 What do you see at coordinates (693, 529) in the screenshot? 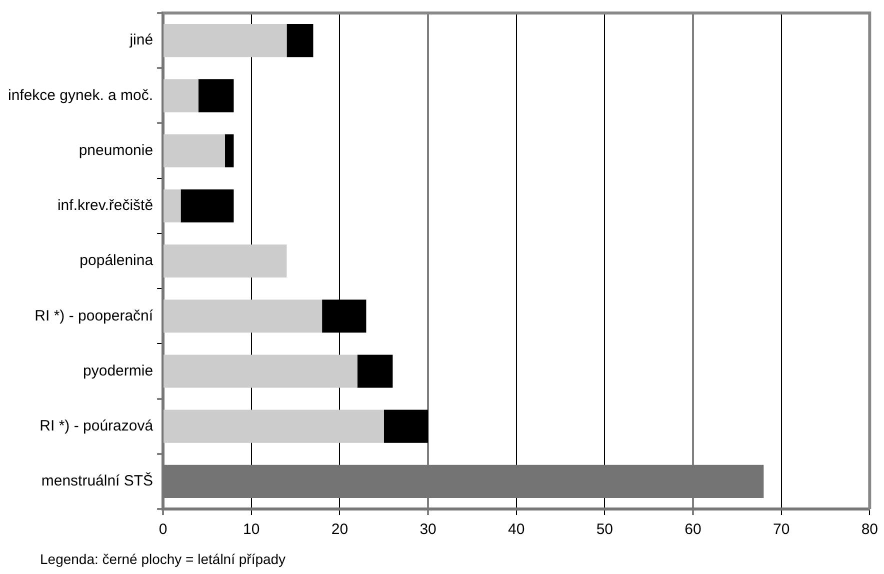
I see `x-tick-label: 60` at bounding box center [693, 529].